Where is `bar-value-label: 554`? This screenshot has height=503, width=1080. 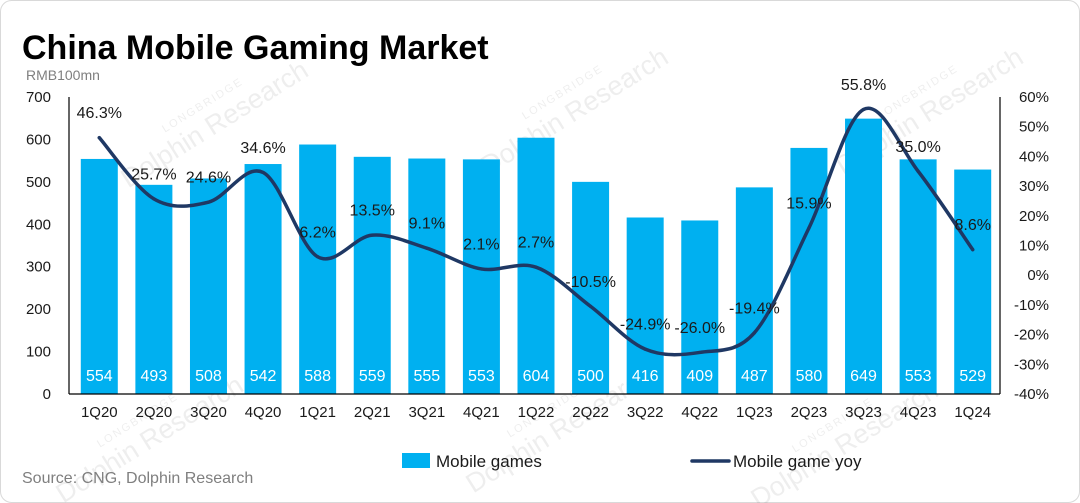 bar-value-label: 554 is located at coordinates (99, 376).